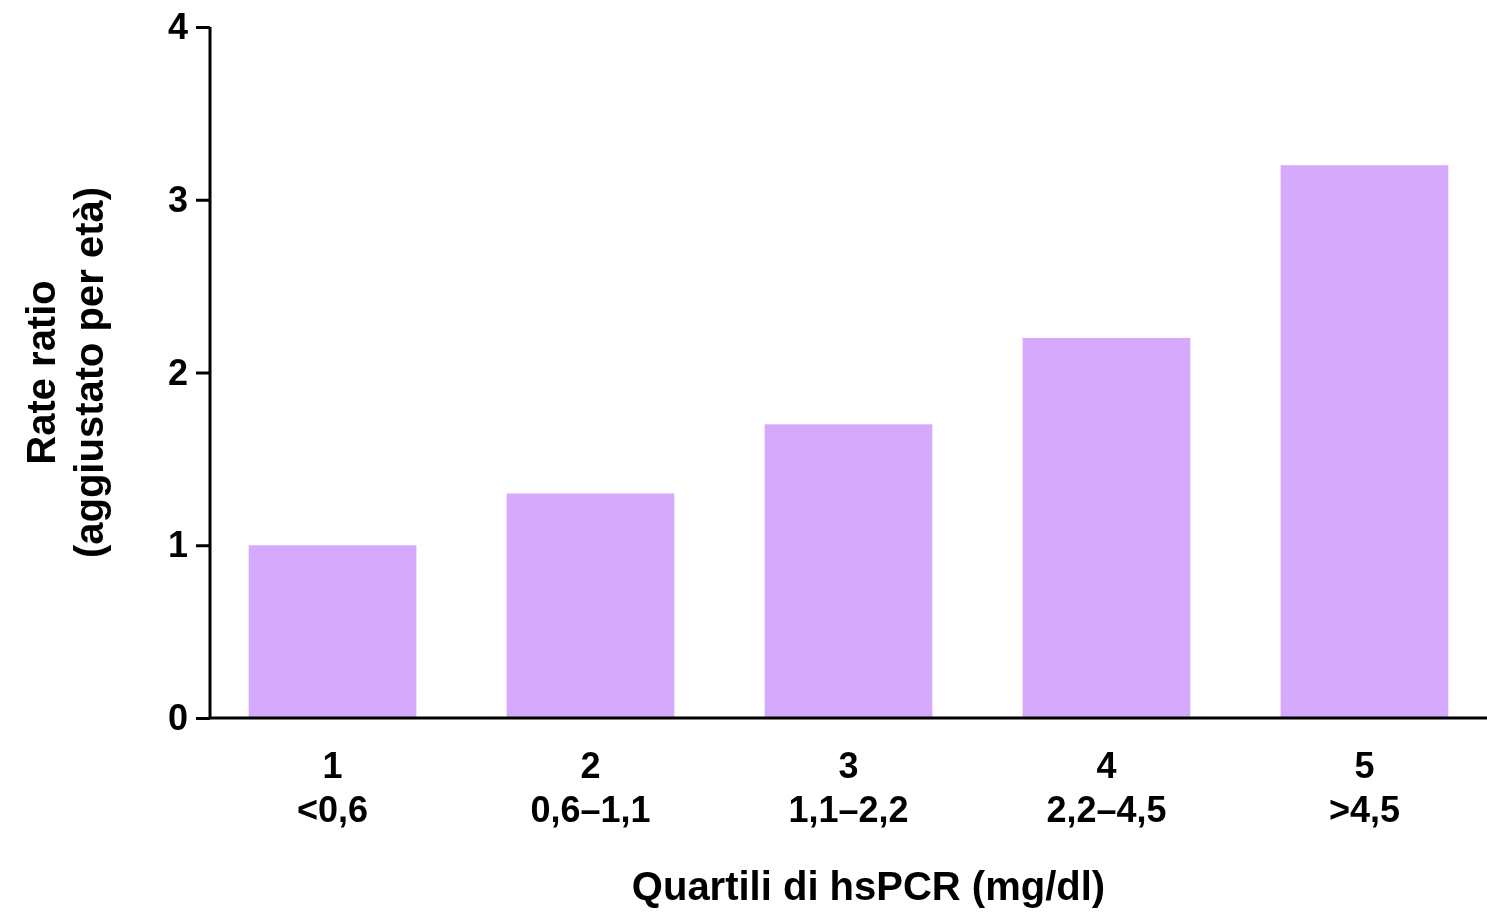 The height and width of the screenshot is (914, 1487). Describe the element at coordinates (1106, 787) in the screenshot. I see `x-tick-label: 4 2,2–4,5` at that location.